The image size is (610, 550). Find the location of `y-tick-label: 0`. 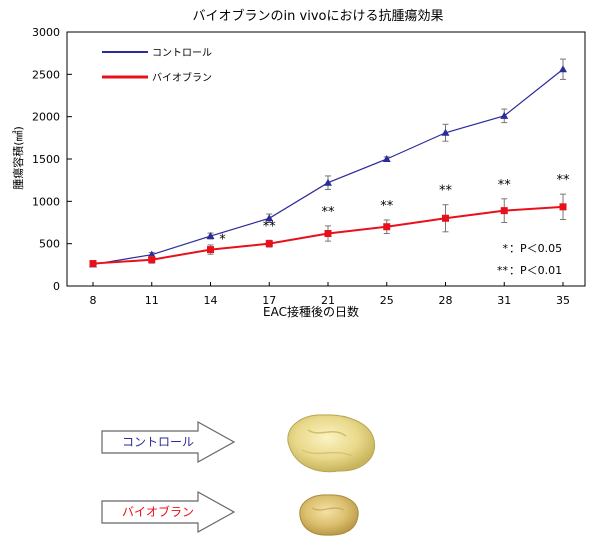

y-tick-label: 0 is located at coordinates (56, 286).